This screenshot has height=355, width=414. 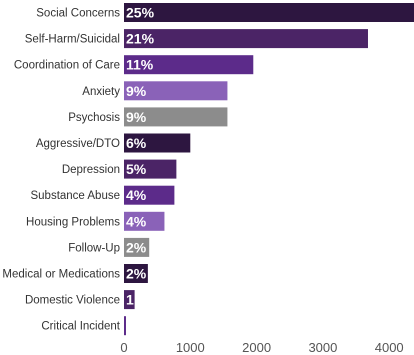 What do you see at coordinates (136, 143) in the screenshot?
I see `bar-value-label: 6%` at bounding box center [136, 143].